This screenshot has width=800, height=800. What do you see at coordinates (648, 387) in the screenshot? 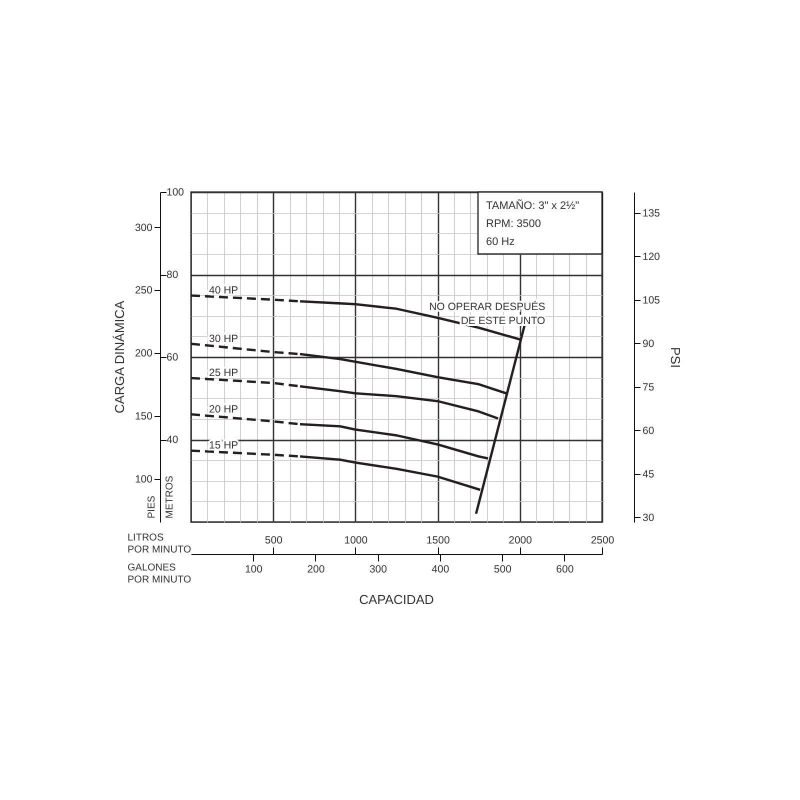
I see `y3-tick-label: 75` at bounding box center [648, 387].